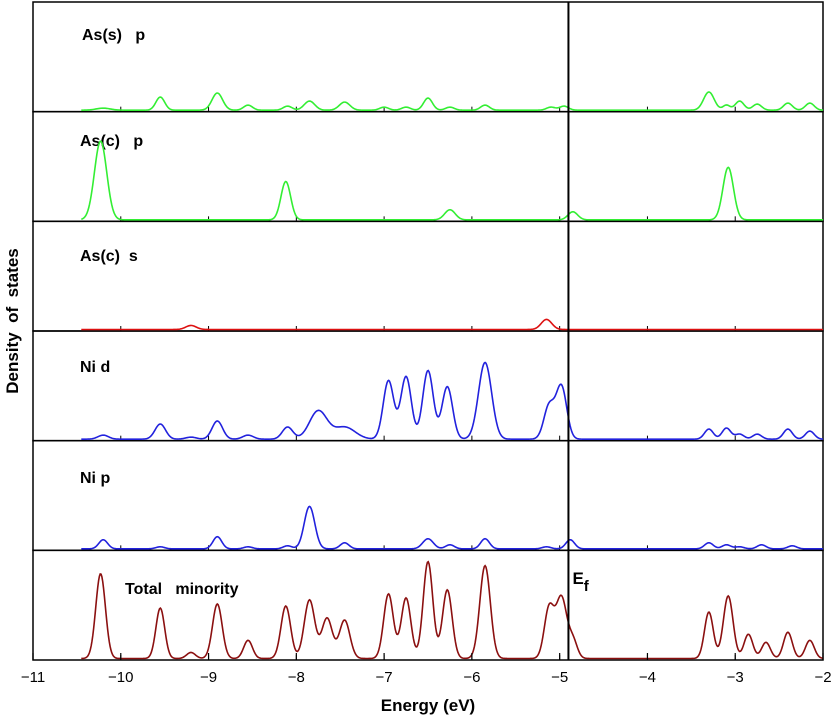 This screenshot has height=720, width=831. What do you see at coordinates (452, 101) in the screenshot?
I see `curve-as-s-p` at bounding box center [452, 101].